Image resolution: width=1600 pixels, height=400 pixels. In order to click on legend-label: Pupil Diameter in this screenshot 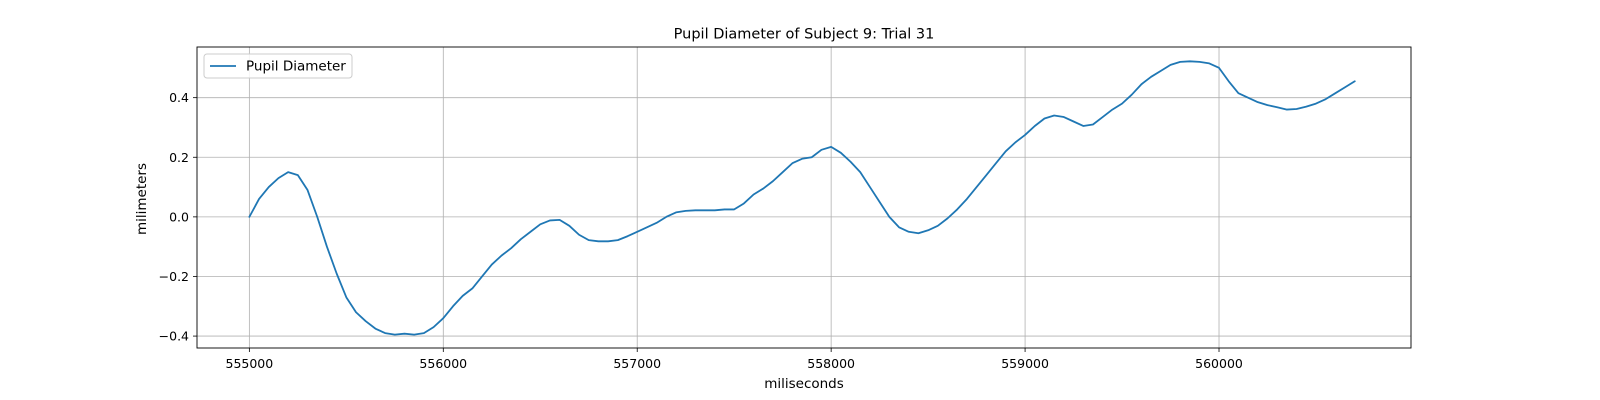, I will do `click(296, 67)`.